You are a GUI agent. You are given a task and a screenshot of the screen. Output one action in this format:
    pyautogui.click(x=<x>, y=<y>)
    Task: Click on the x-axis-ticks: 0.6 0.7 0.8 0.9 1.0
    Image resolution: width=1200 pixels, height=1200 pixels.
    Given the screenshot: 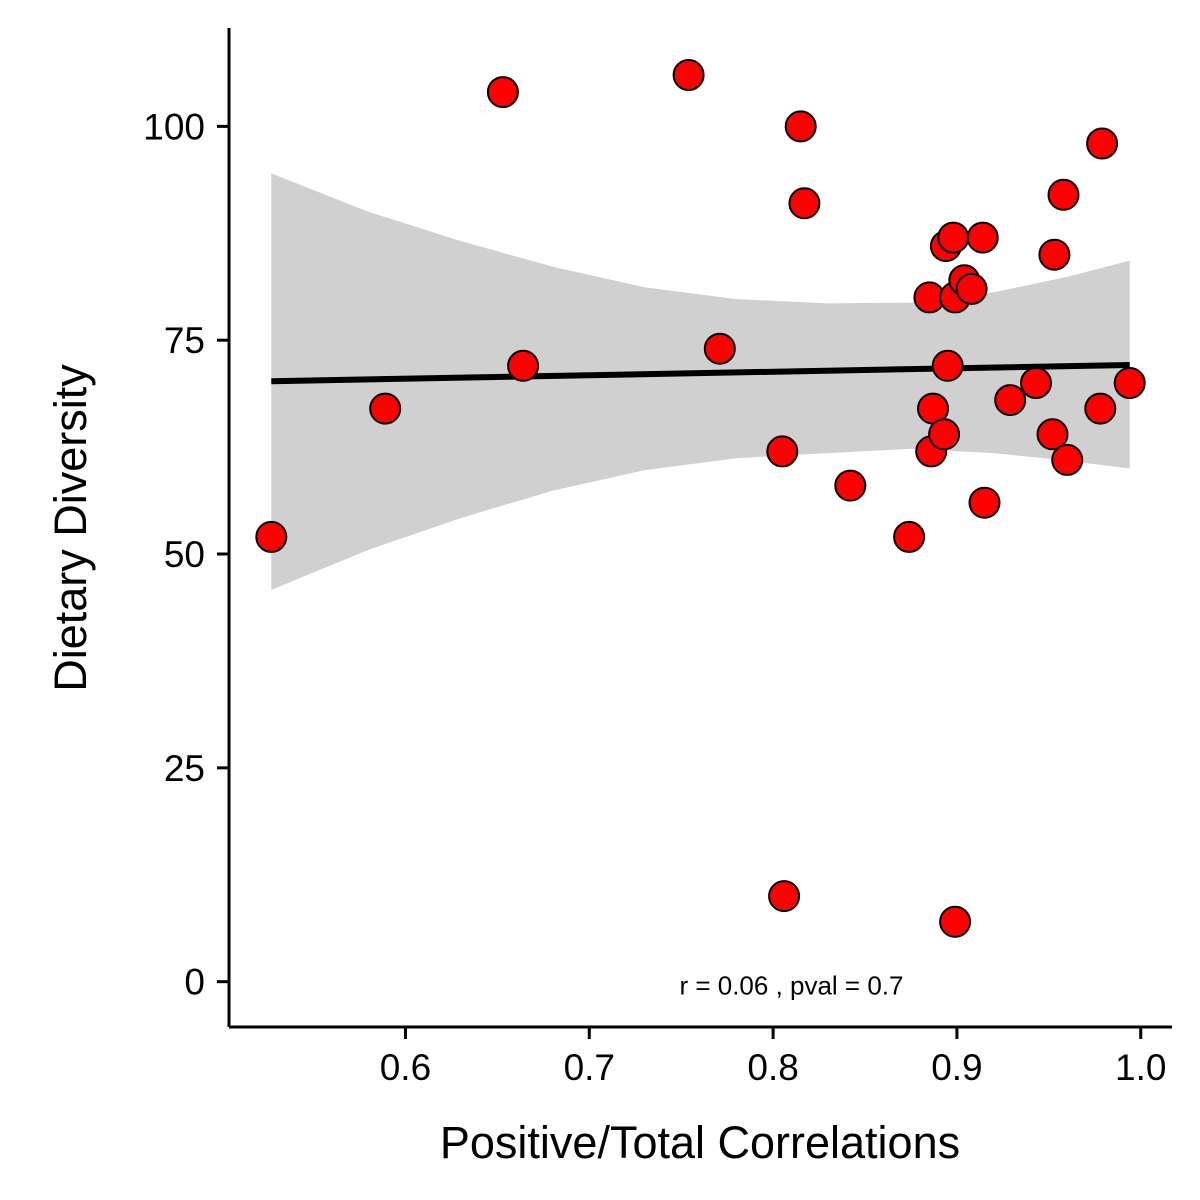 What is the action you would take?
    pyautogui.click(x=773, y=1057)
    